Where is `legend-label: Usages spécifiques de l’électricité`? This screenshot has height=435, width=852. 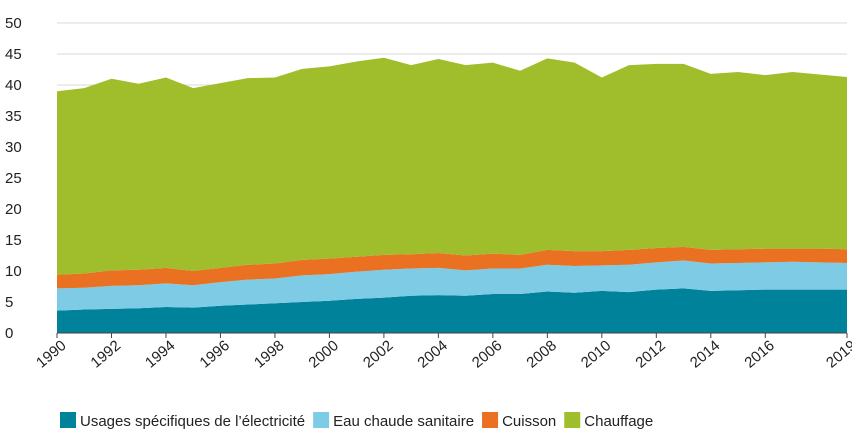
legend-label: Usages spécifiques de l’électricité is located at coordinates (192, 421).